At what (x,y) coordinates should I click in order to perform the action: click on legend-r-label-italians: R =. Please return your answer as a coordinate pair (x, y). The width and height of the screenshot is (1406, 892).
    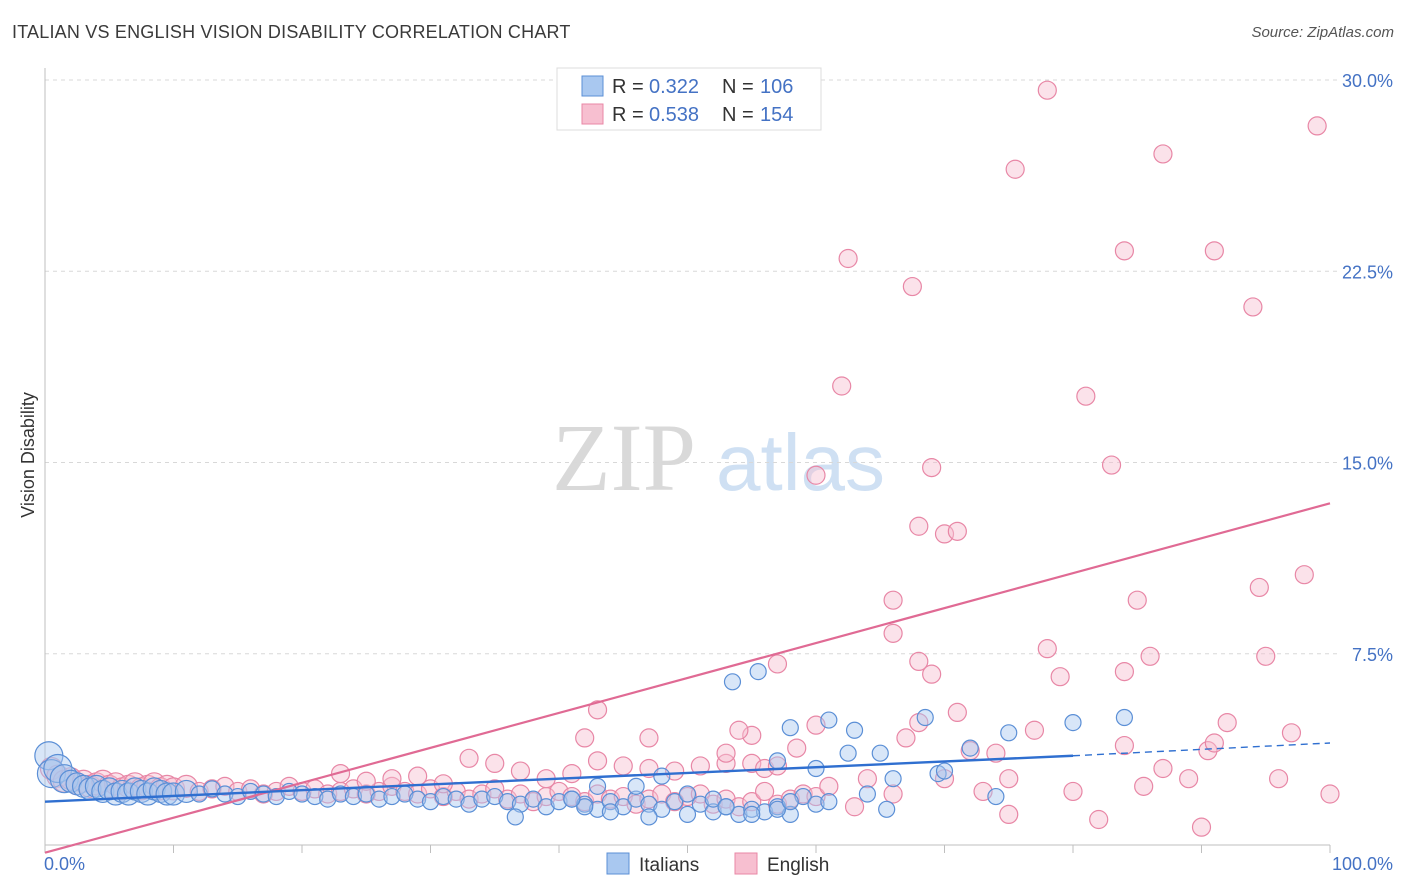
    Looking at the image, I should click on (630, 87).